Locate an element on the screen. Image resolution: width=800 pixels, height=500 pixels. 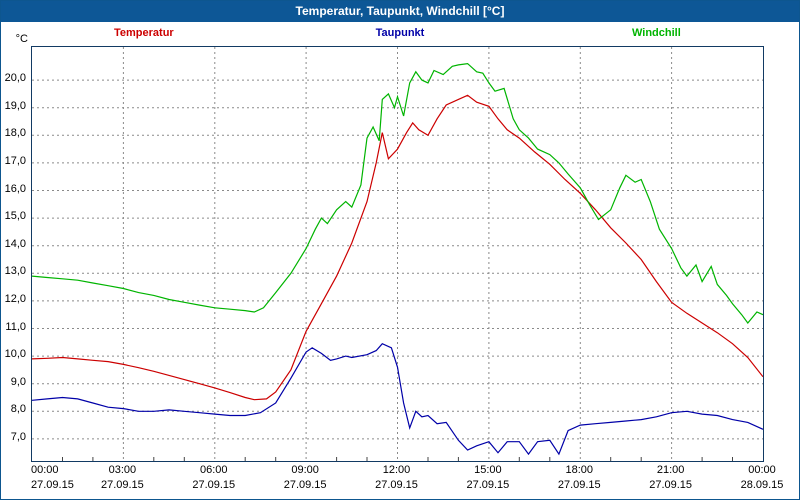
y-tick-label: 9,0 is located at coordinates (18, 381).